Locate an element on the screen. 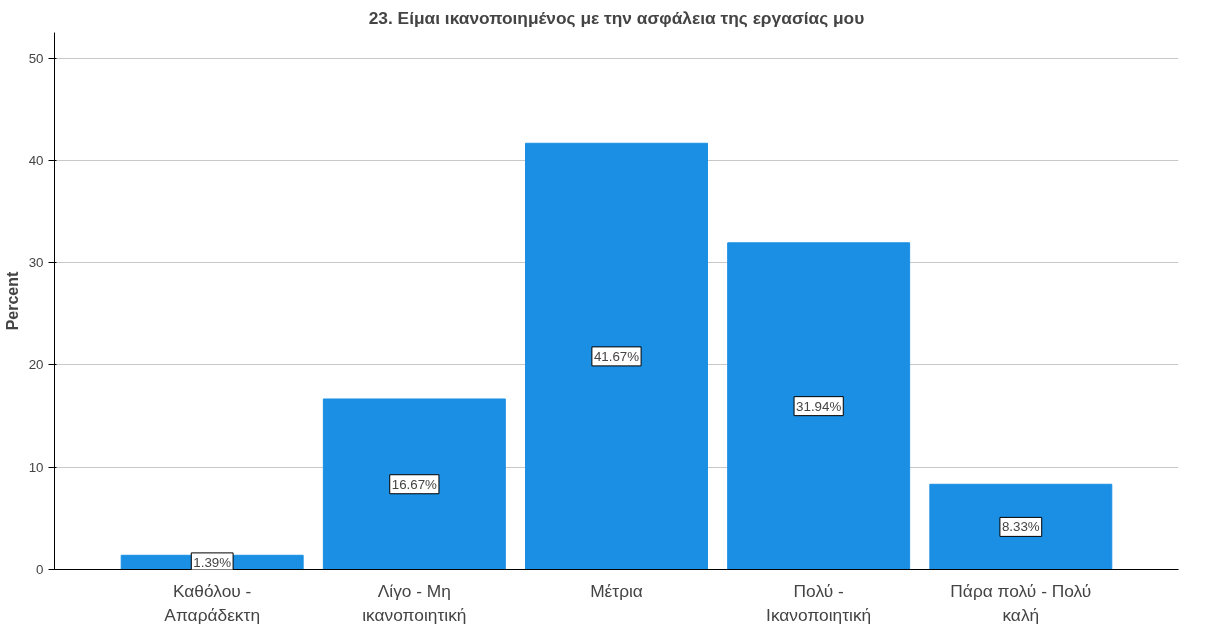 This screenshot has height=627, width=1208. data-label: 31.94% is located at coordinates (819, 406).